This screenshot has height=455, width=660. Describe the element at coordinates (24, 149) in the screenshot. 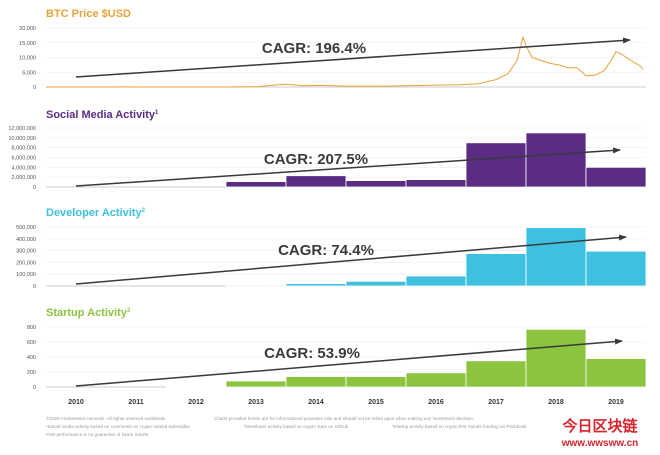

I see `y-tick-label: 8,000,000` at that location.